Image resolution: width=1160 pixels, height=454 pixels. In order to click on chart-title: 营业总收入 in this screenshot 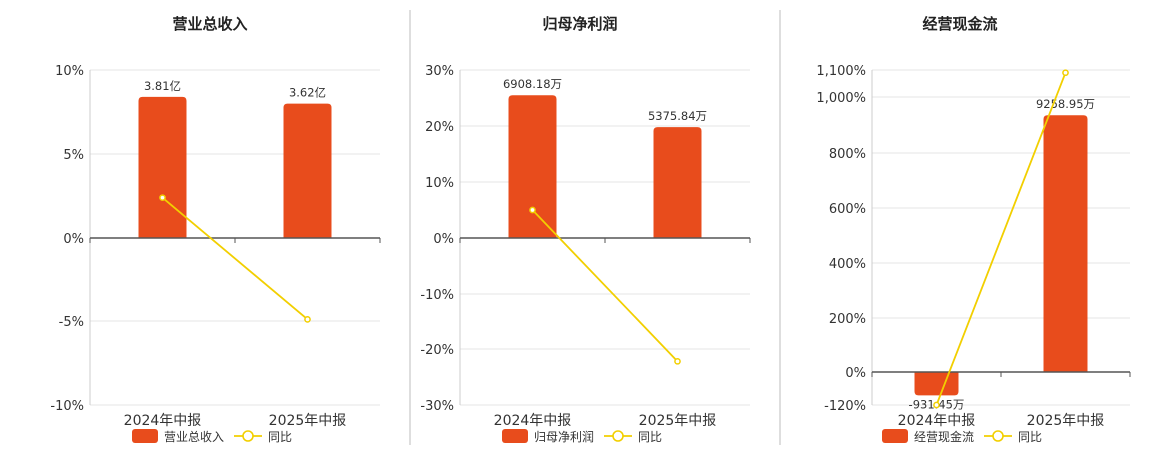, I will do `click(209, 24)`.